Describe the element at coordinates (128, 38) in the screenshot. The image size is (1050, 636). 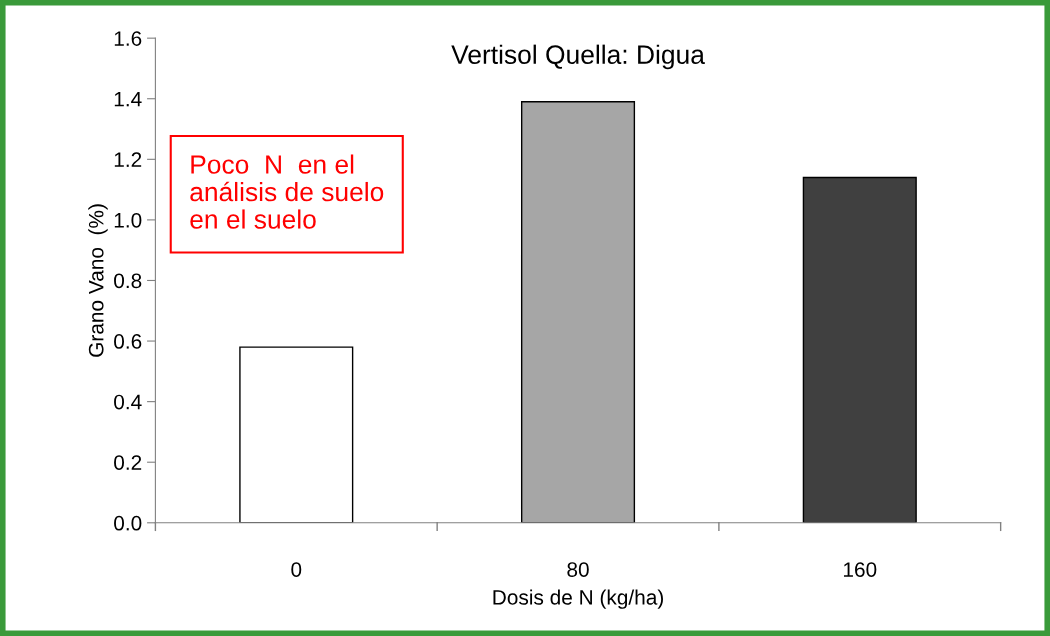
I see `y-tick-label: 1.6` at that location.